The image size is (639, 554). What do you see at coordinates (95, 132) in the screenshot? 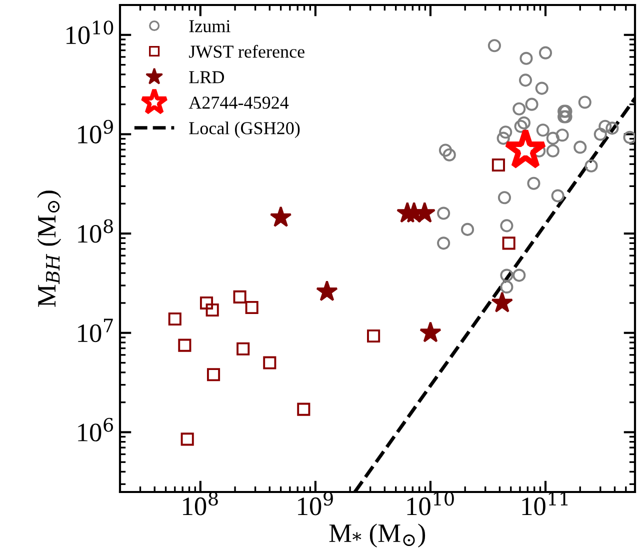
I see `y-tick-label: 10$^{9}$` at bounding box center [95, 132].